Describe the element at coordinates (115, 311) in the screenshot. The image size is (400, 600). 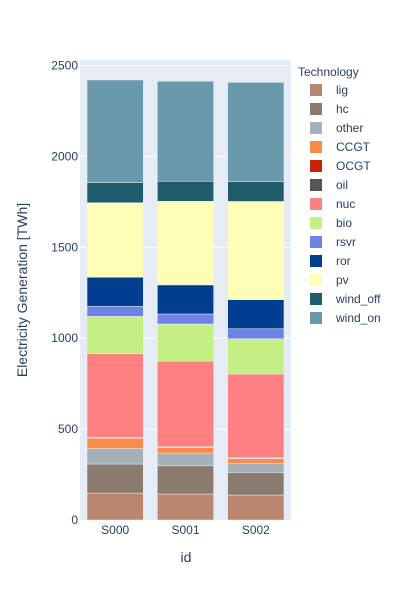
I see `bar-segment-rsvr-S000` at that location.